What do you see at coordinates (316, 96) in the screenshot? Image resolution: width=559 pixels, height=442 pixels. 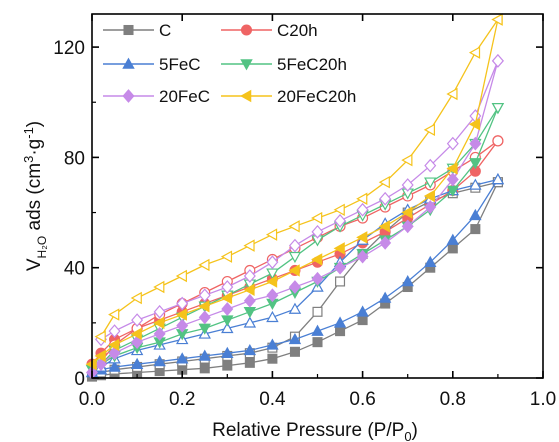 I see `legend-label-20fec20h: 20FeC20h` at bounding box center [316, 96].